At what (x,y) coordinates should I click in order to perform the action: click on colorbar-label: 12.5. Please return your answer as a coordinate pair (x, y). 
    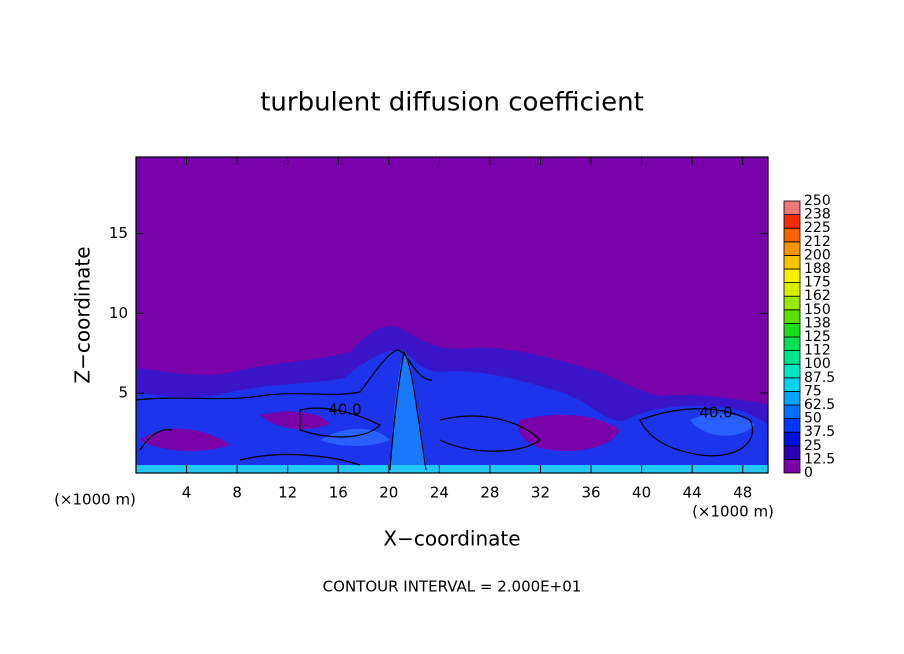
    Looking at the image, I should click on (819, 459).